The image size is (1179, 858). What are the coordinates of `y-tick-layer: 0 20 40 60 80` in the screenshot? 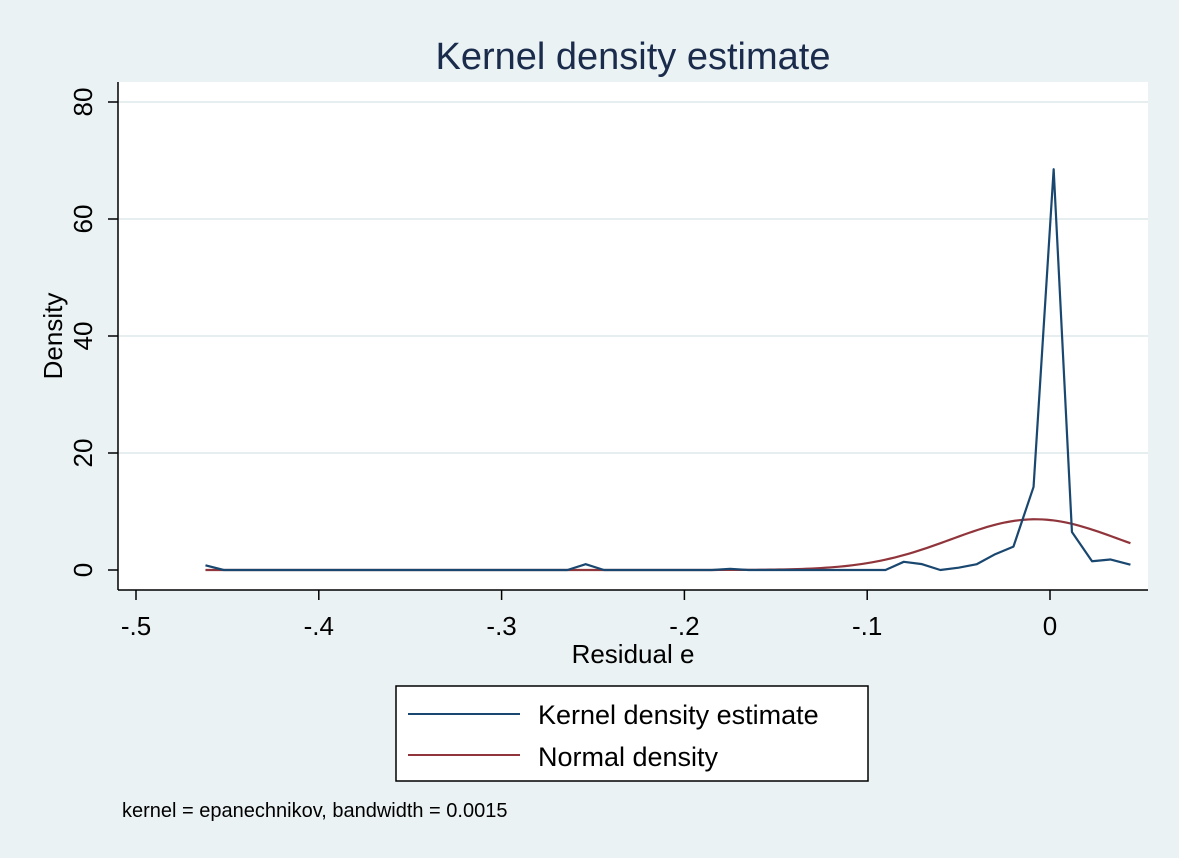 It's located at (93, 332).